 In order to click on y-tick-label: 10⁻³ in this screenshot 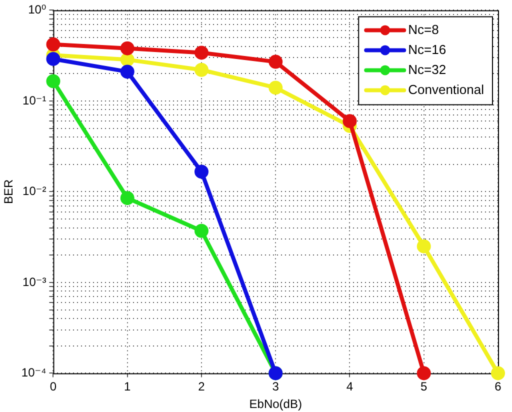, I will do `click(34, 281)`.